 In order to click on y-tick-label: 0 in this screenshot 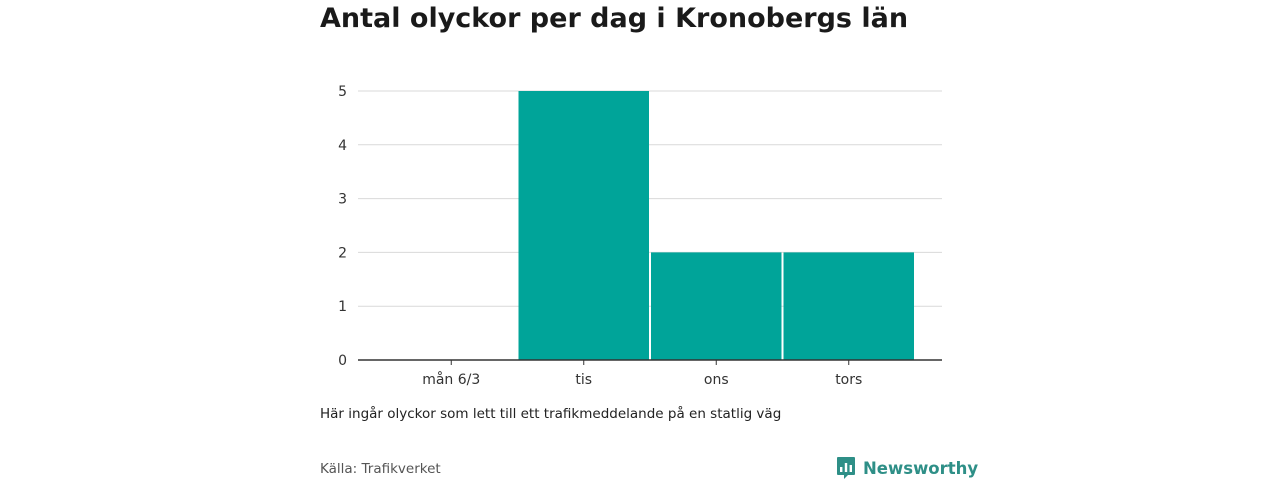, I will do `click(342, 361)`.